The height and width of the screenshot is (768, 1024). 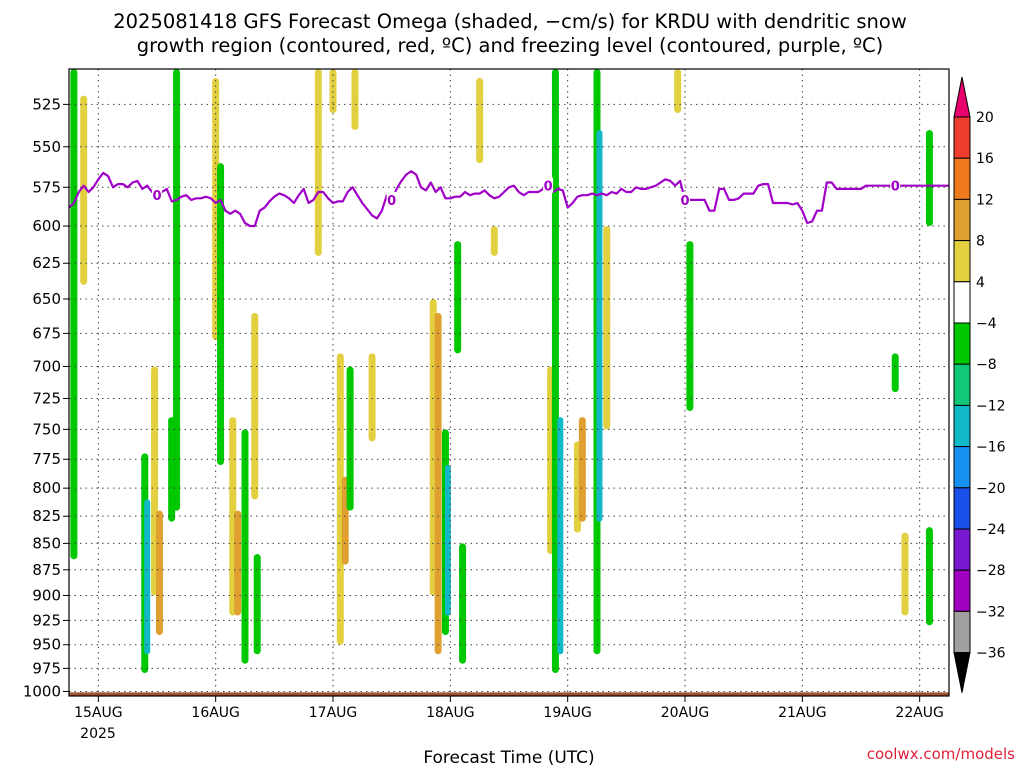 What do you see at coordinates (46, 645) in the screenshot?
I see `y-tick-label: 950` at bounding box center [46, 645].